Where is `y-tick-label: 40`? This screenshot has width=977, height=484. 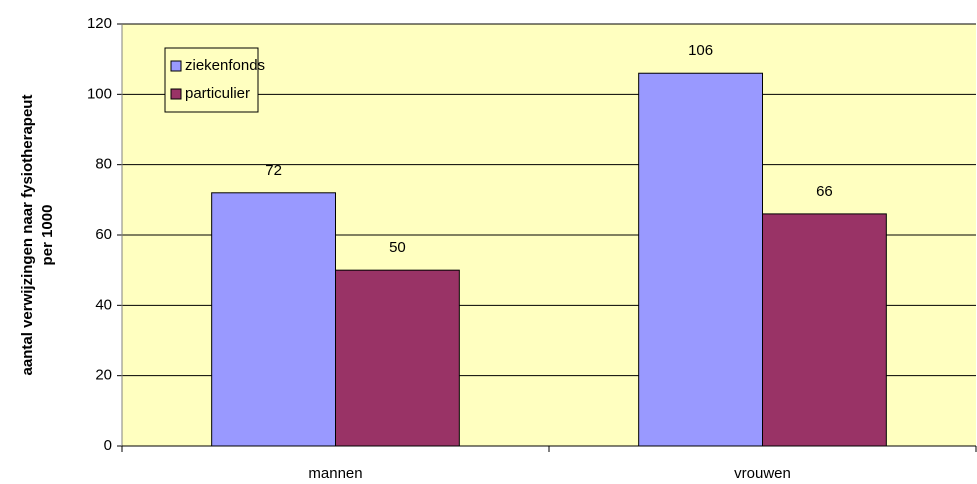
y-tick-label: 40 is located at coordinates (103, 304).